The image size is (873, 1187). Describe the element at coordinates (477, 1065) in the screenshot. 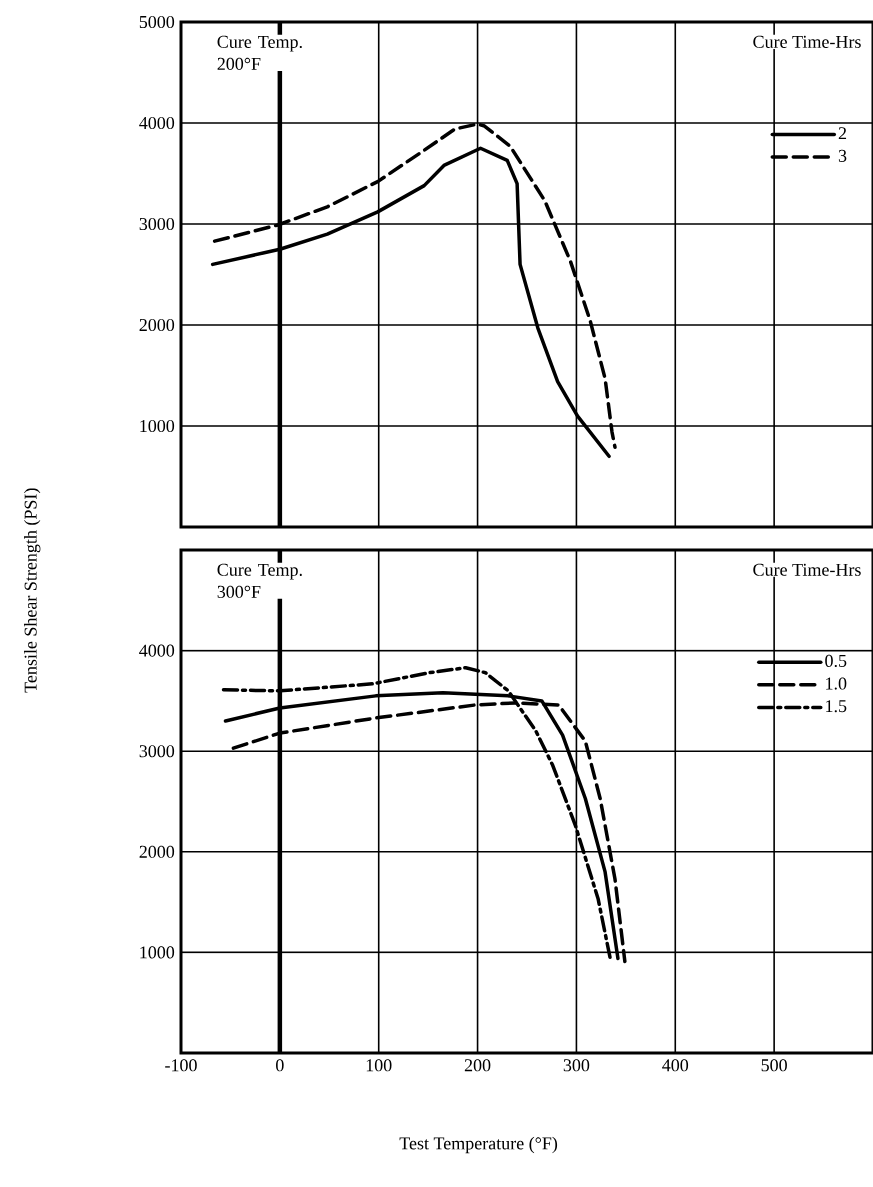

I see `x-tick-label: 200` at that location.